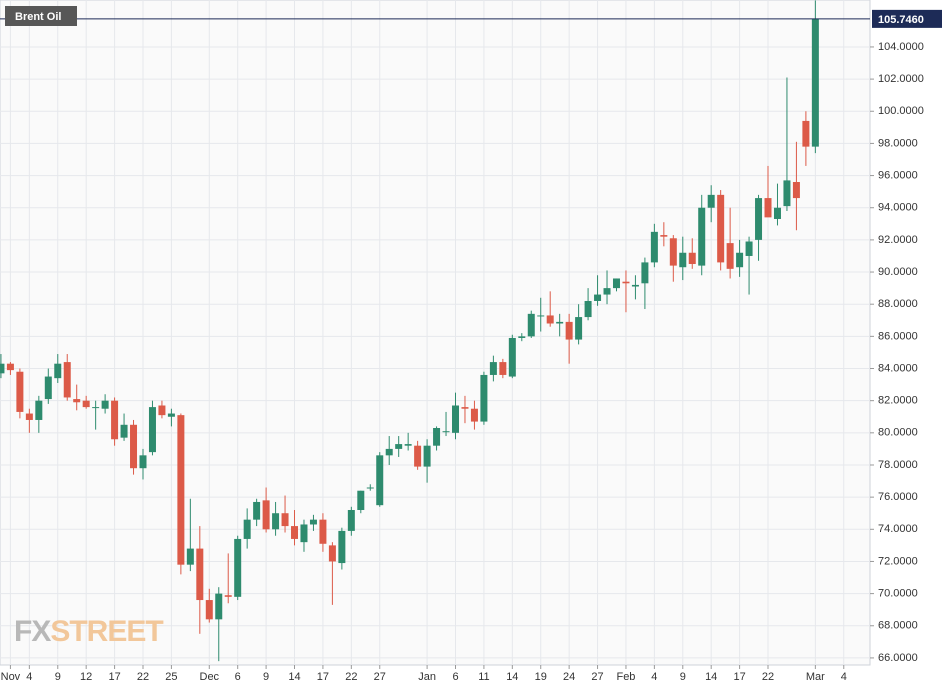 The width and height of the screenshot is (943, 690). What do you see at coordinates (898, 336) in the screenshot?
I see `y-tick-label: 86.0000` at bounding box center [898, 336].